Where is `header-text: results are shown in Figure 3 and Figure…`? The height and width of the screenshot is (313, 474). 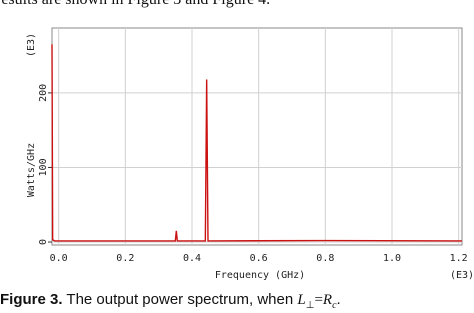 header-text: results are shown in Figure 3 and Figure… is located at coordinates (135, 4).